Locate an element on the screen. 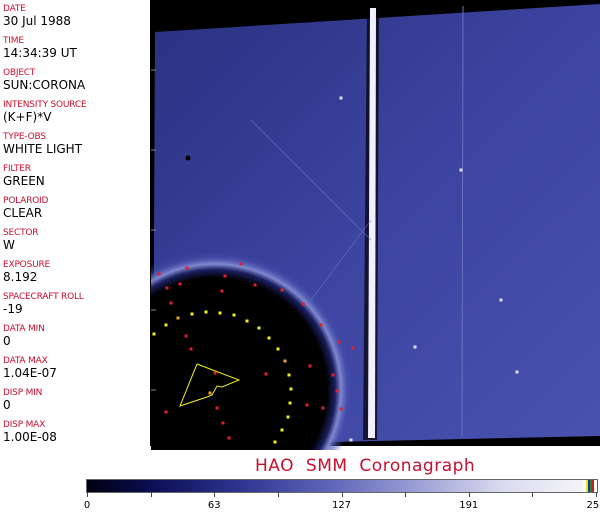  field-date: DATE 30 Jul 1988 is located at coordinates (37, 16).